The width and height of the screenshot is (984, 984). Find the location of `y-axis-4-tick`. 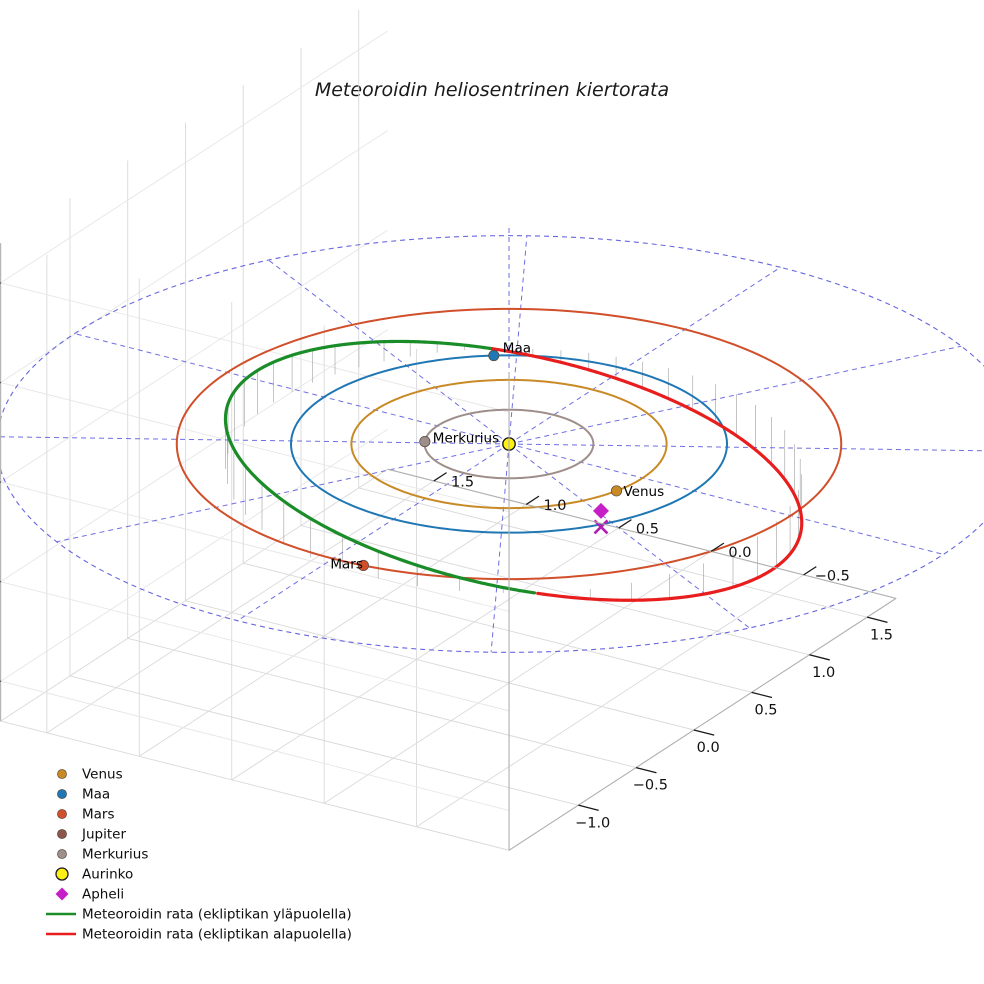

y-axis-4-tick is located at coordinates (440, 477).